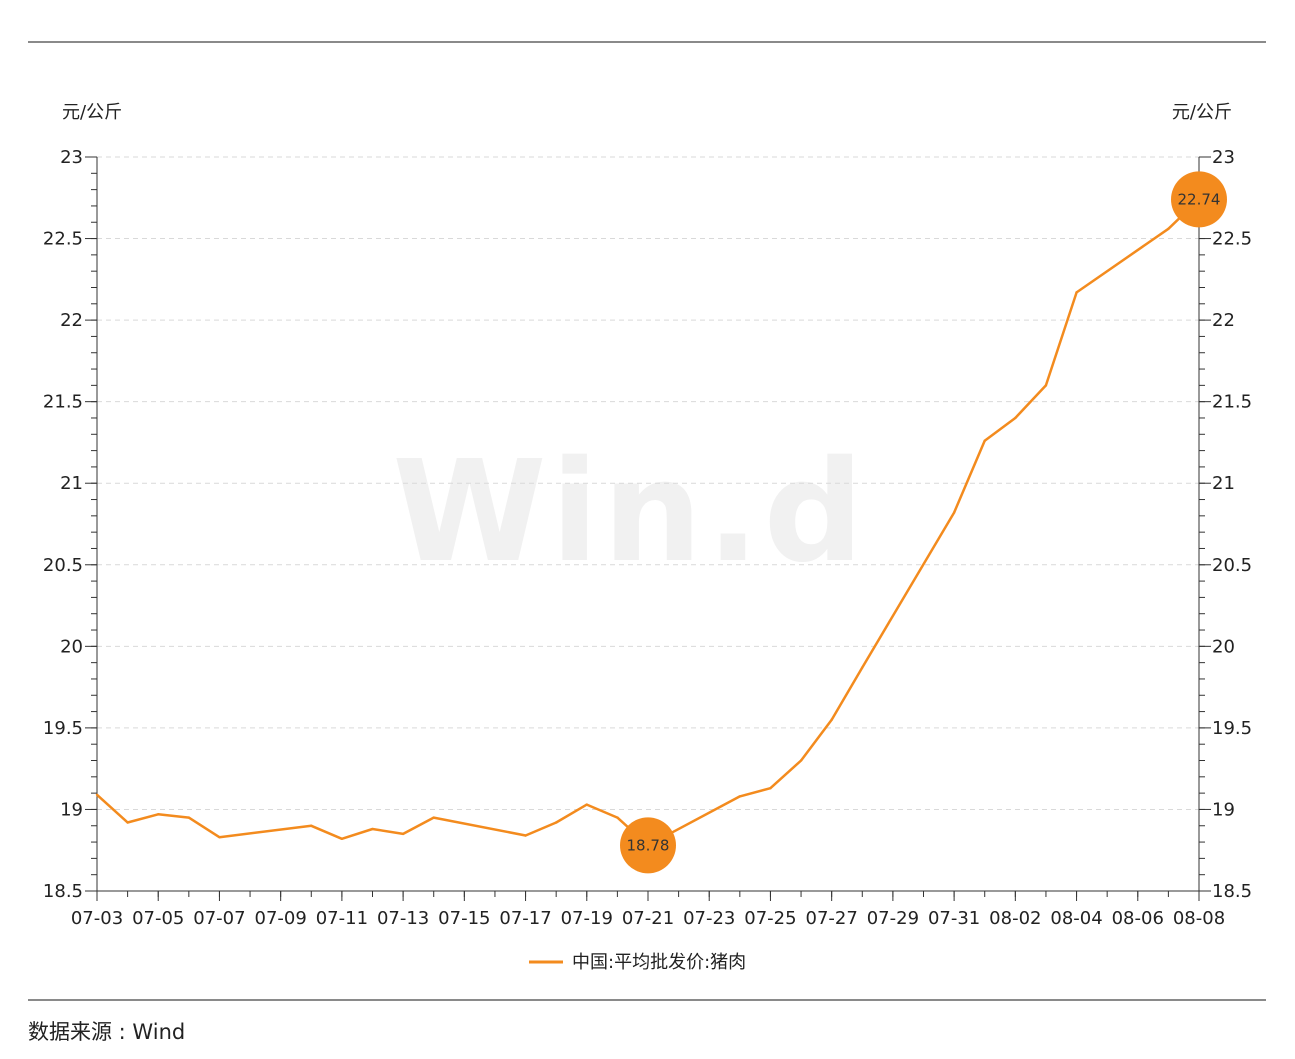 The image size is (1295, 1059). Describe the element at coordinates (63, 402) in the screenshot. I see `y-tick-label-left: 21.5` at that location.